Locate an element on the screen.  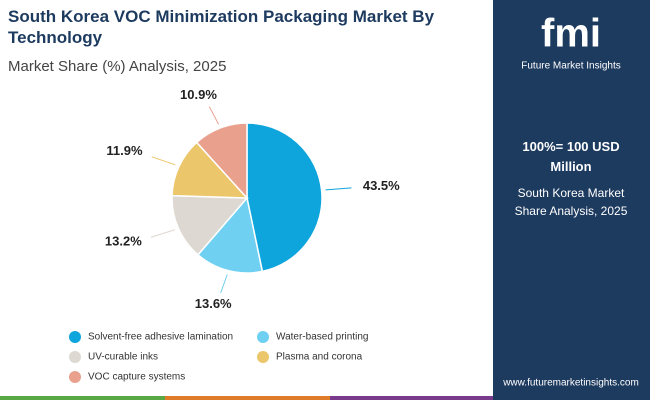
headline-1: 100%= 100 USD is located at coordinates (570, 146).